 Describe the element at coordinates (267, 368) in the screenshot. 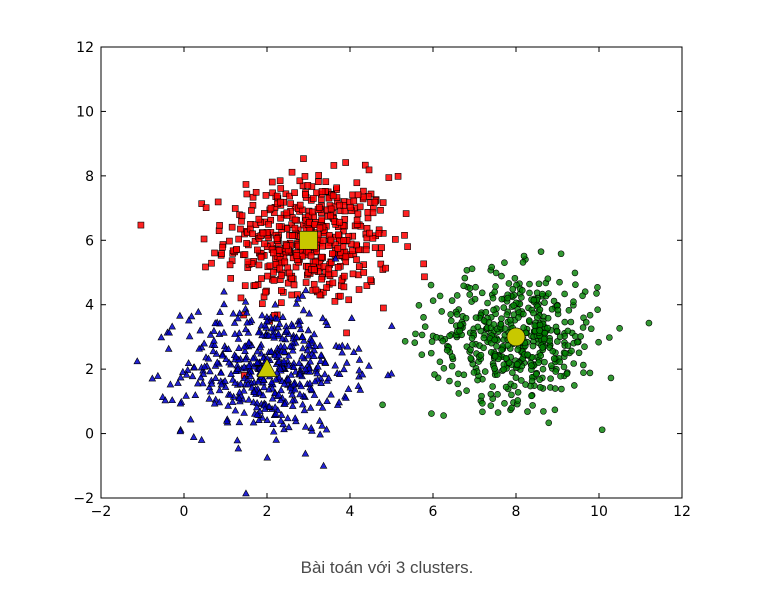

I see `centroid-triangle` at that location.